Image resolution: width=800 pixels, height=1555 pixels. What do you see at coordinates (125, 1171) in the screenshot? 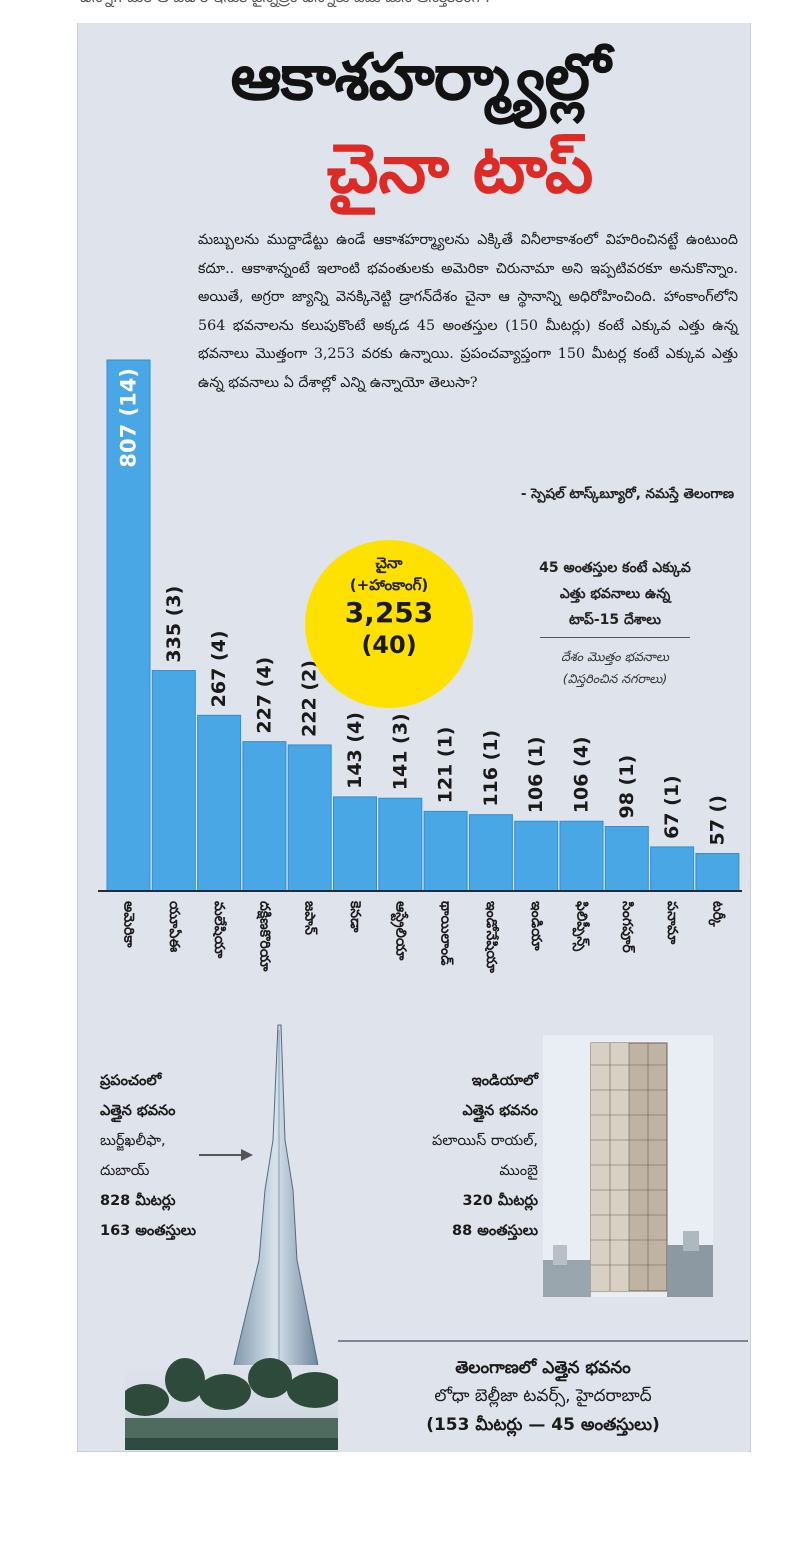
I see `world-line: దుబాయ్` at bounding box center [125, 1171].